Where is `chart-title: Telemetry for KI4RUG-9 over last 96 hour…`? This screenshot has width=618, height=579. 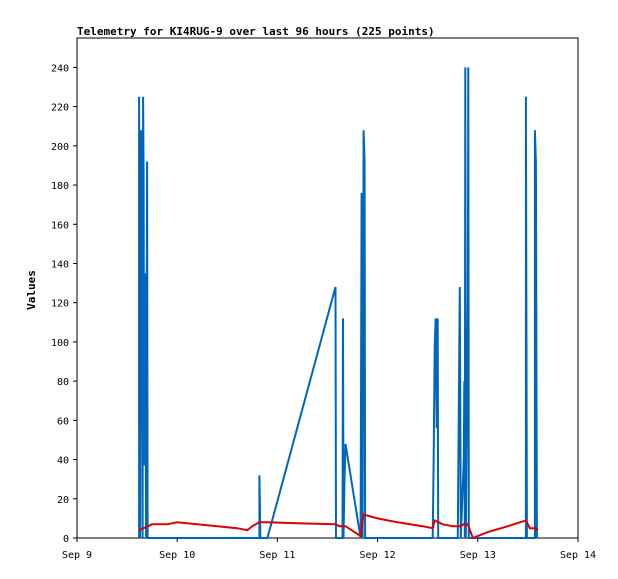
chart-title: Telemetry for KI4RUG-9 over last 96 hour… is located at coordinates (256, 31).